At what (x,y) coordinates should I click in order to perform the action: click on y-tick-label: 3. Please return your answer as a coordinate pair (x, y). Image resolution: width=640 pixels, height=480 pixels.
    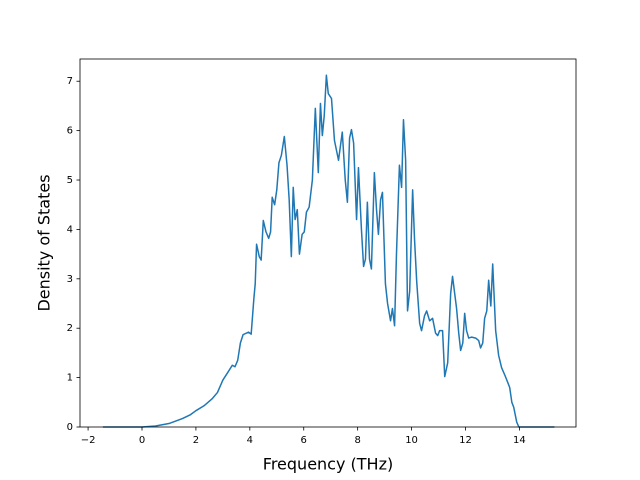
    Looking at the image, I should click on (70, 279).